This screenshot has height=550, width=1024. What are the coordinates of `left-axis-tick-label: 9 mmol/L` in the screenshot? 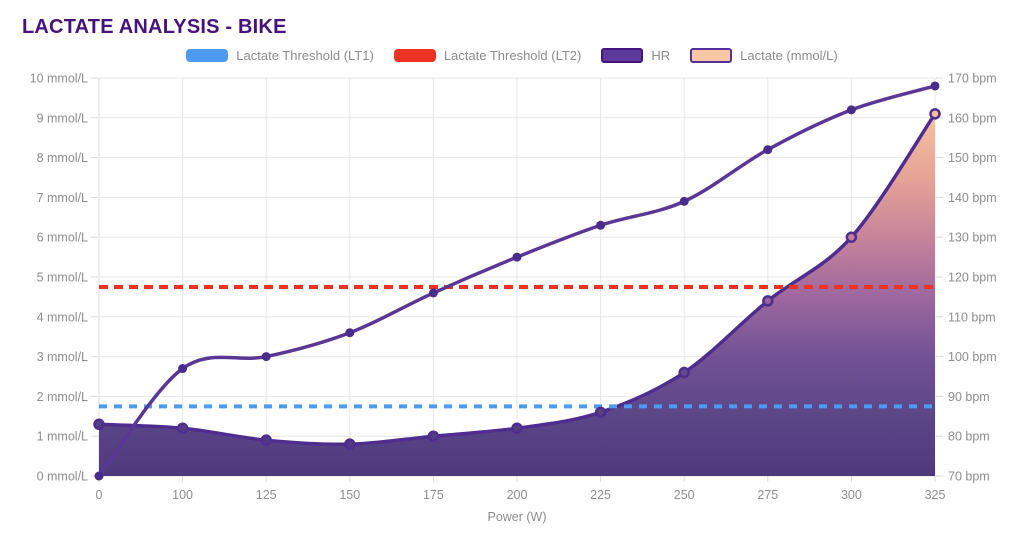 It's located at (62, 118).